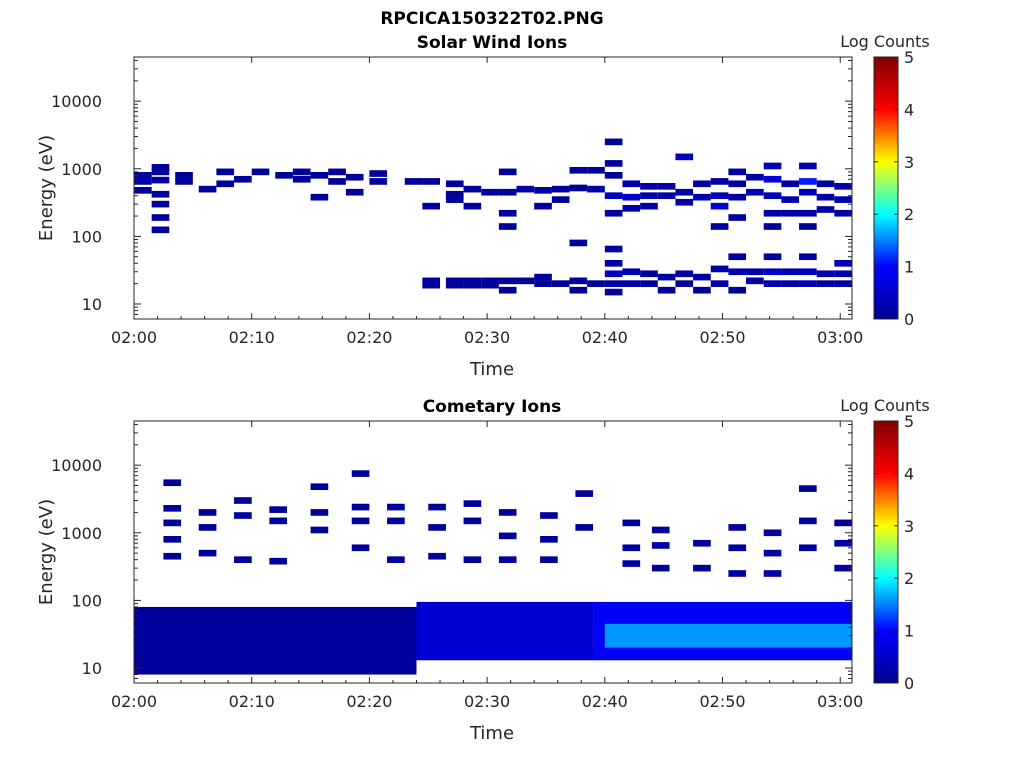 The image size is (1024, 768). I want to click on colorbar-tick-label: 5, so click(909, 57).